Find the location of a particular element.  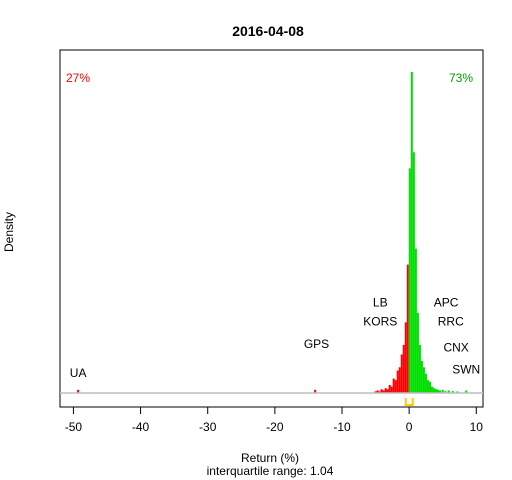

x-tick-label: -30 is located at coordinates (208, 427).